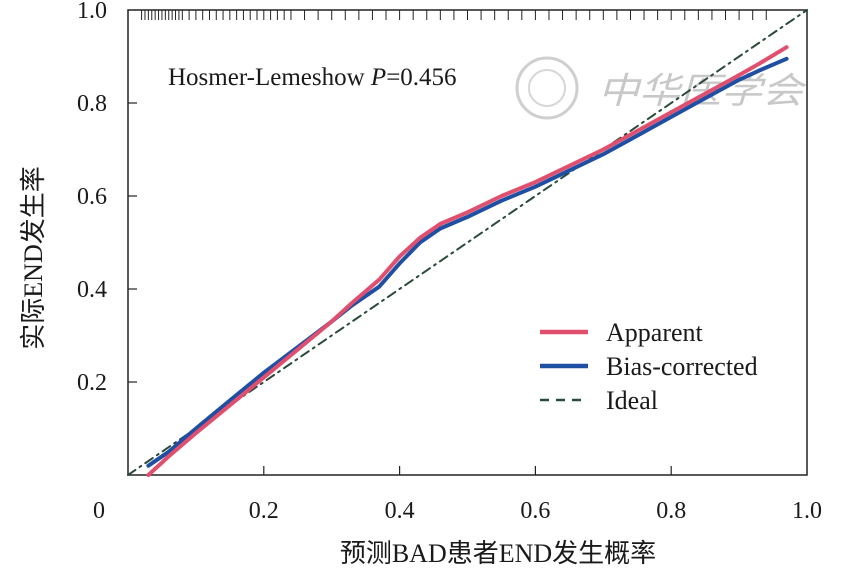 This screenshot has width=864, height=574. I want to click on y-tick-label: 0.2, so click(92, 383).